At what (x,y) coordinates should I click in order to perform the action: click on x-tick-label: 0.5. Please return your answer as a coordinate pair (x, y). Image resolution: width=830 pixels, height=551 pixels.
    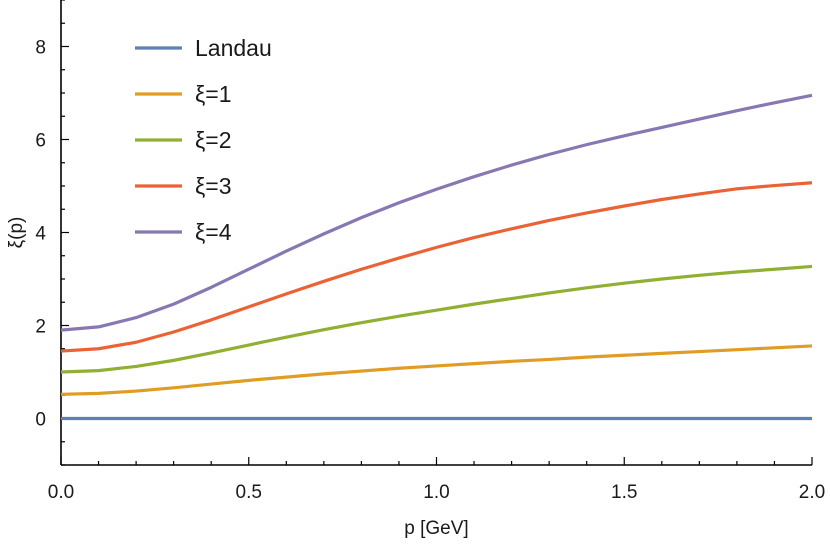
    Looking at the image, I should click on (249, 492).